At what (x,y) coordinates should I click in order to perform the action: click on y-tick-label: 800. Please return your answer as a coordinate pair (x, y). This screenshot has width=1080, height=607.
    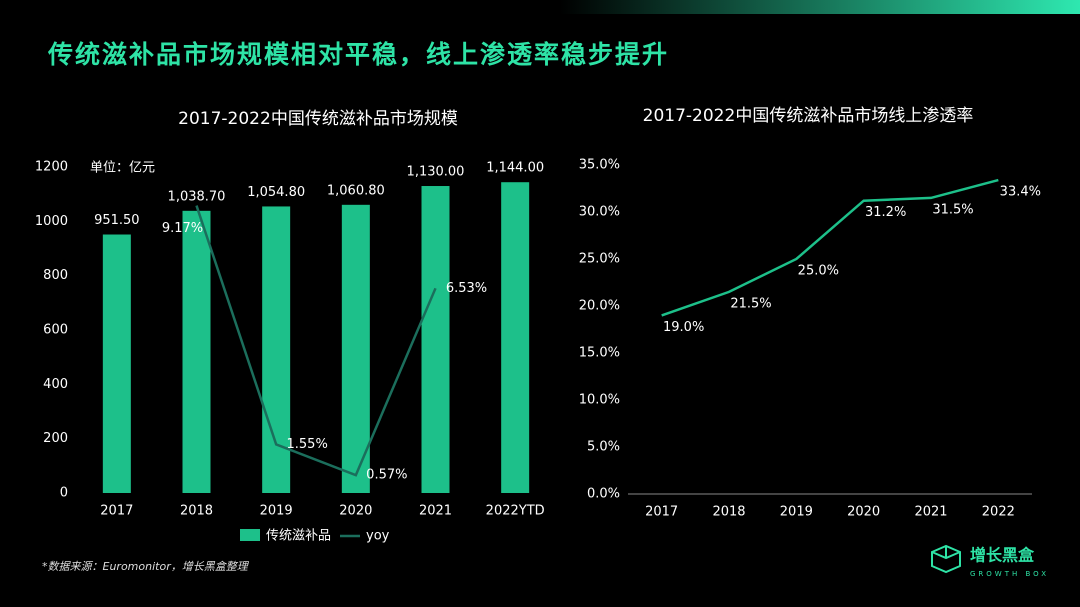
    Looking at the image, I should click on (55, 275).